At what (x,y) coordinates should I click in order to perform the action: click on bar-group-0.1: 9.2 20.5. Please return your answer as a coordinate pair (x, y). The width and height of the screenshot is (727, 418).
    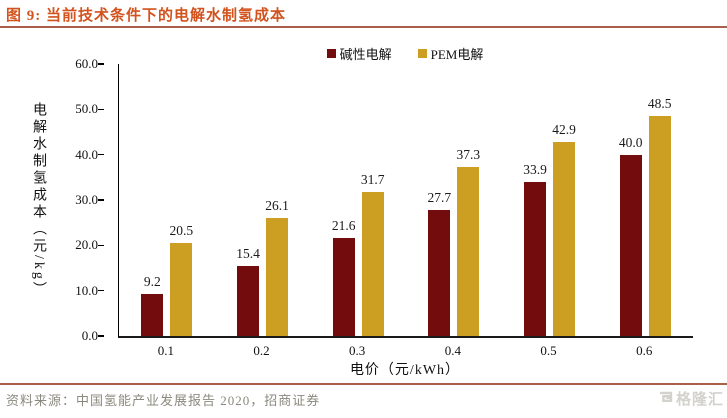
    Looking at the image, I should click on (167, 200).